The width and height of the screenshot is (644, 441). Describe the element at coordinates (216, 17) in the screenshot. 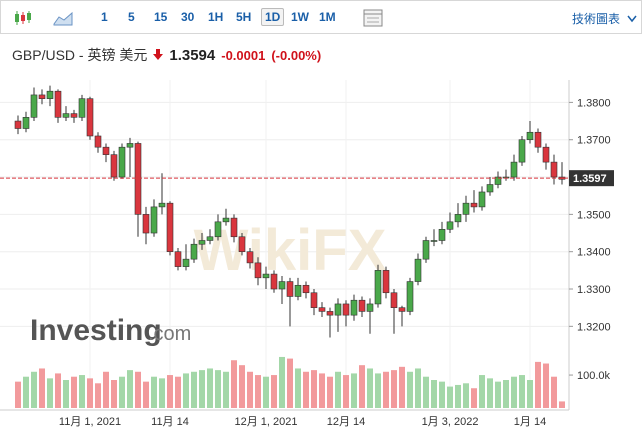

I see `interval: 1H` at that location.